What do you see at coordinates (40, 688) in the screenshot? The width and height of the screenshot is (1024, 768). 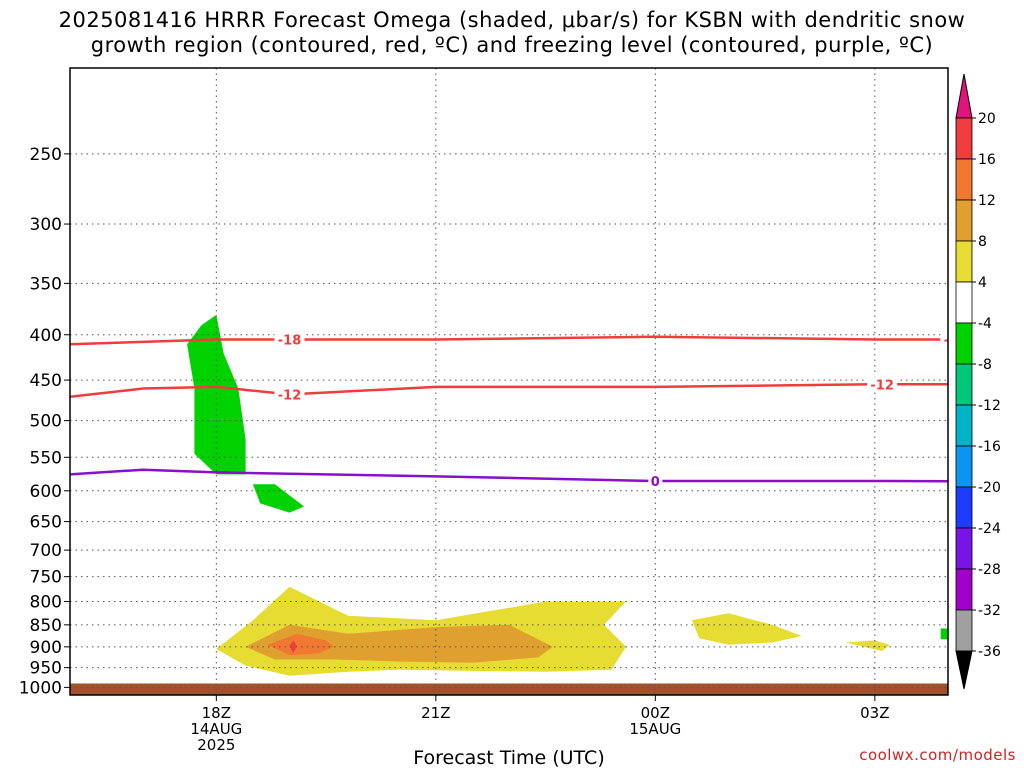 I see `y-tick-label: 1000` at bounding box center [40, 688].